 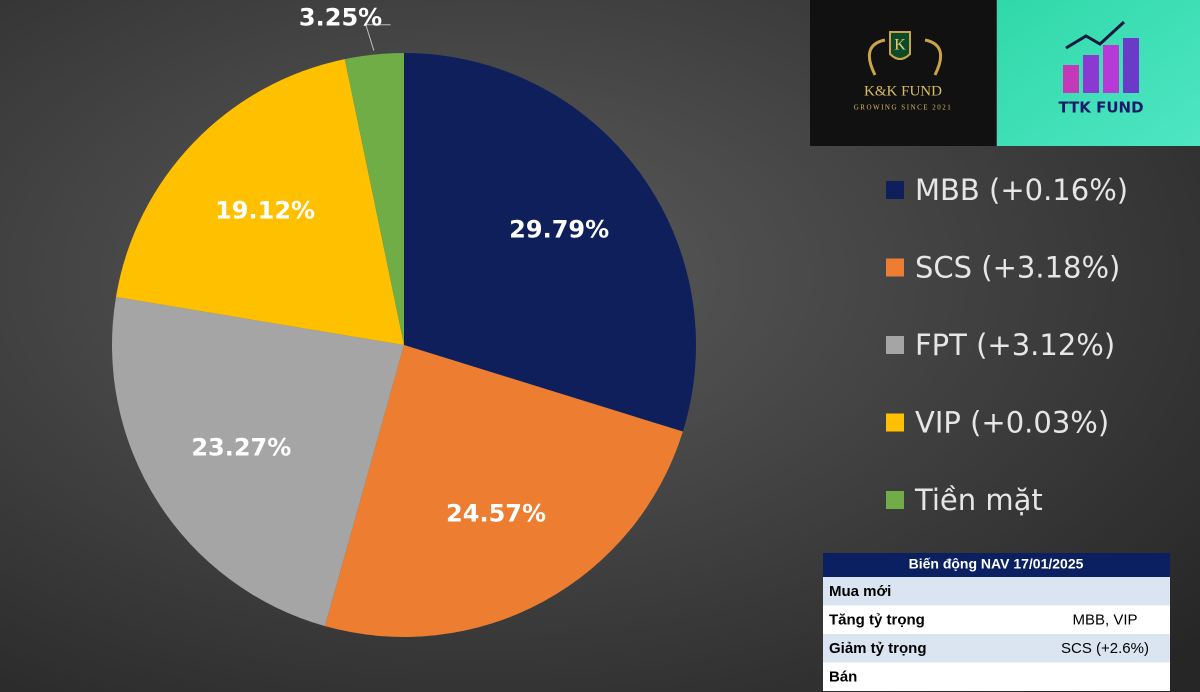 I want to click on table-value: MBB, VIP, so click(x=1104, y=619).